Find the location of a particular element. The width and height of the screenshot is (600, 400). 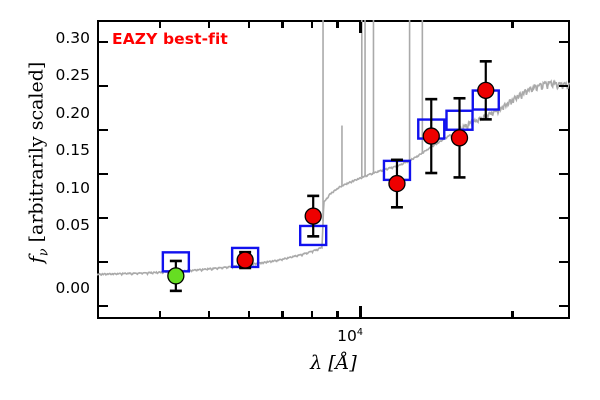

x-axis-label-lambda: λ is located at coordinates (316, 363).